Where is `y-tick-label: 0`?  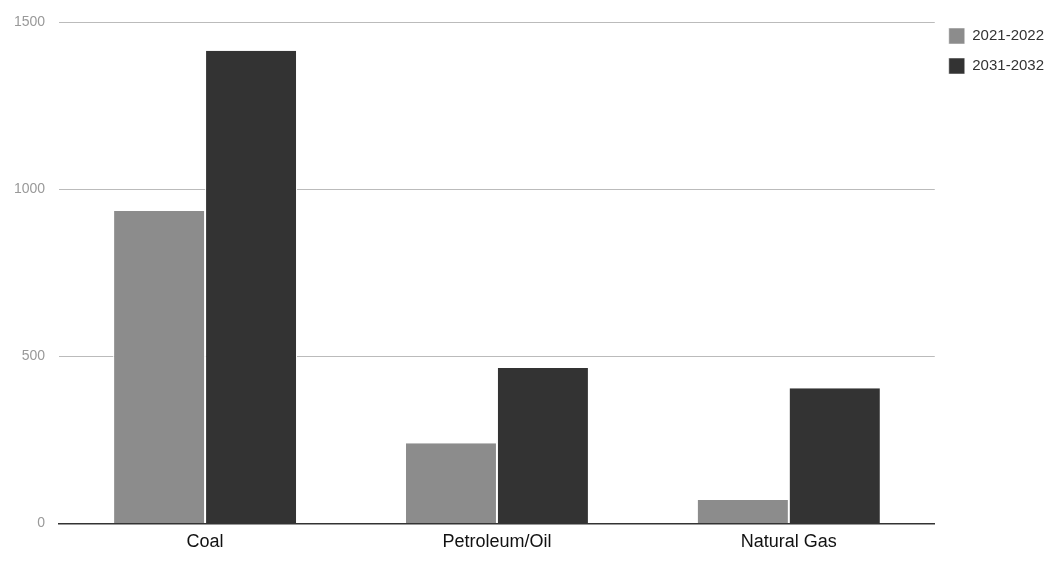 y-tick-label: 0 is located at coordinates (41, 522).